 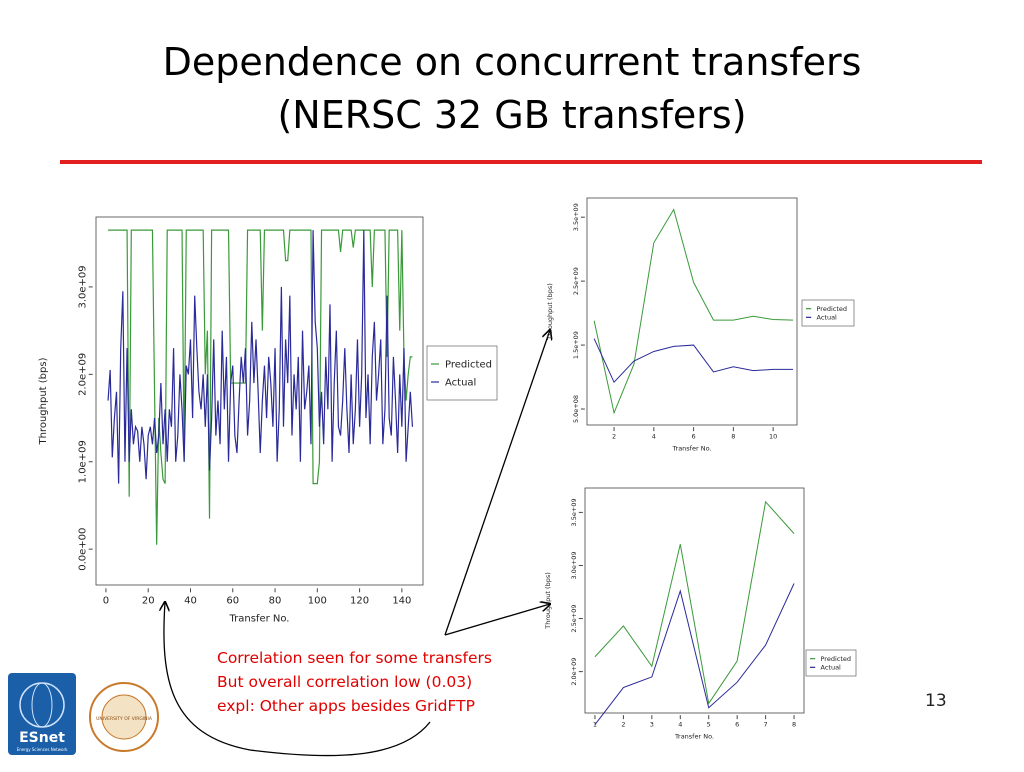 I want to click on x-tick-label: 120, so click(x=359, y=600).